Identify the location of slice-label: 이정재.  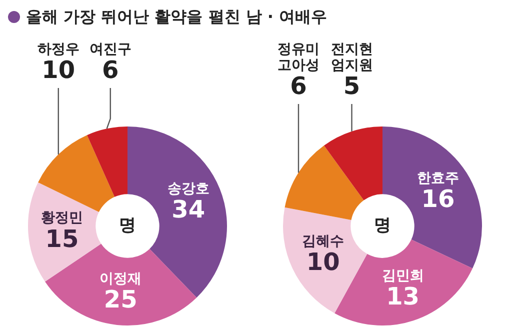
(121, 278).